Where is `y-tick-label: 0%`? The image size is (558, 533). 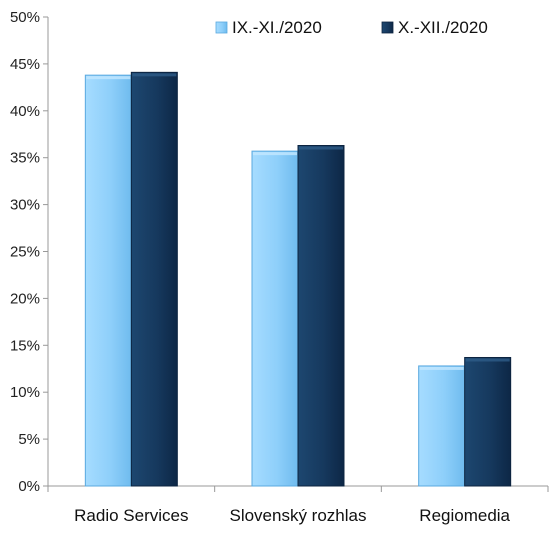
y-tick-label: 0% is located at coordinates (29, 486).